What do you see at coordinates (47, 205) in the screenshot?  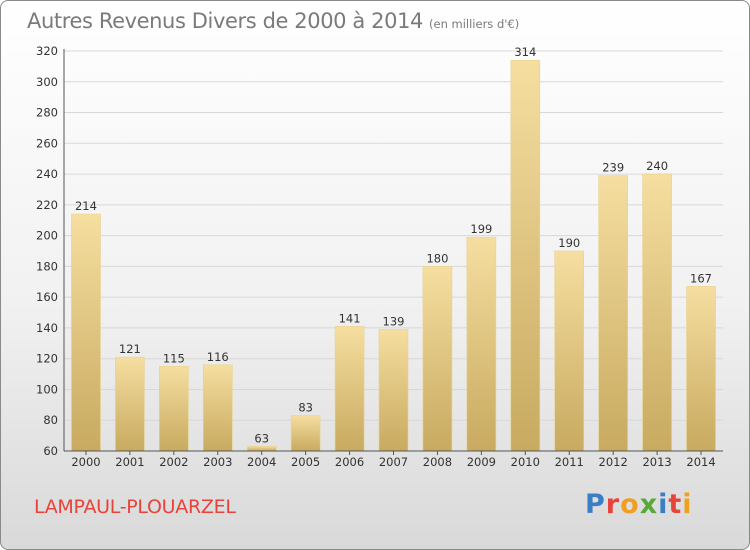 I see `y-tick-label: 220` at bounding box center [47, 205].